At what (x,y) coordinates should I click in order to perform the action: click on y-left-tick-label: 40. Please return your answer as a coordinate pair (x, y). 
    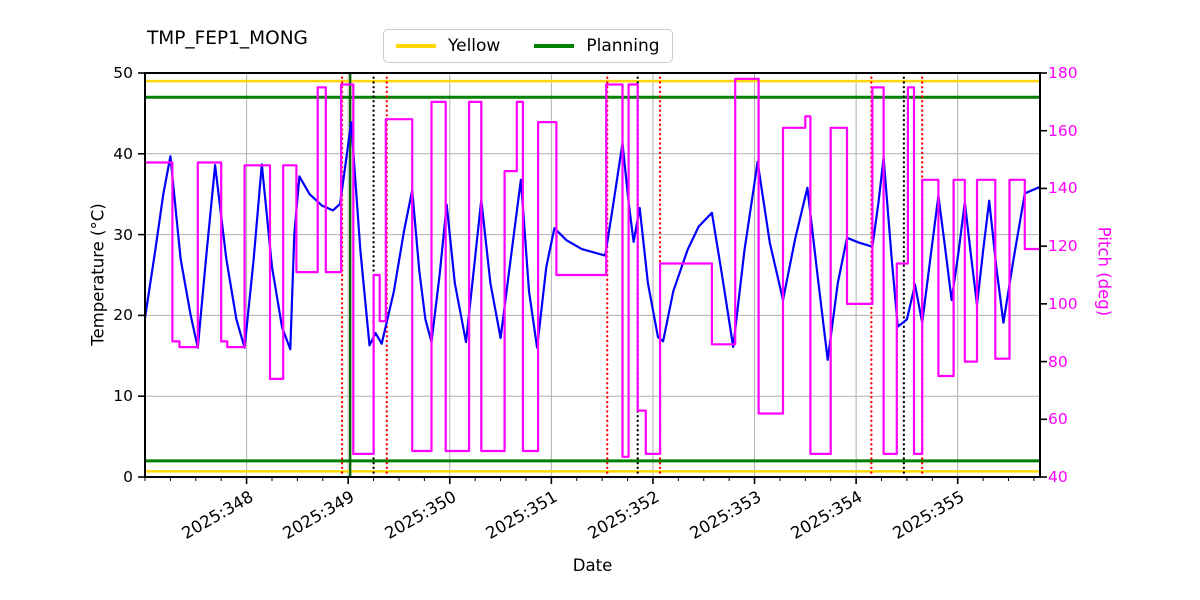
    Looking at the image, I should click on (123, 153).